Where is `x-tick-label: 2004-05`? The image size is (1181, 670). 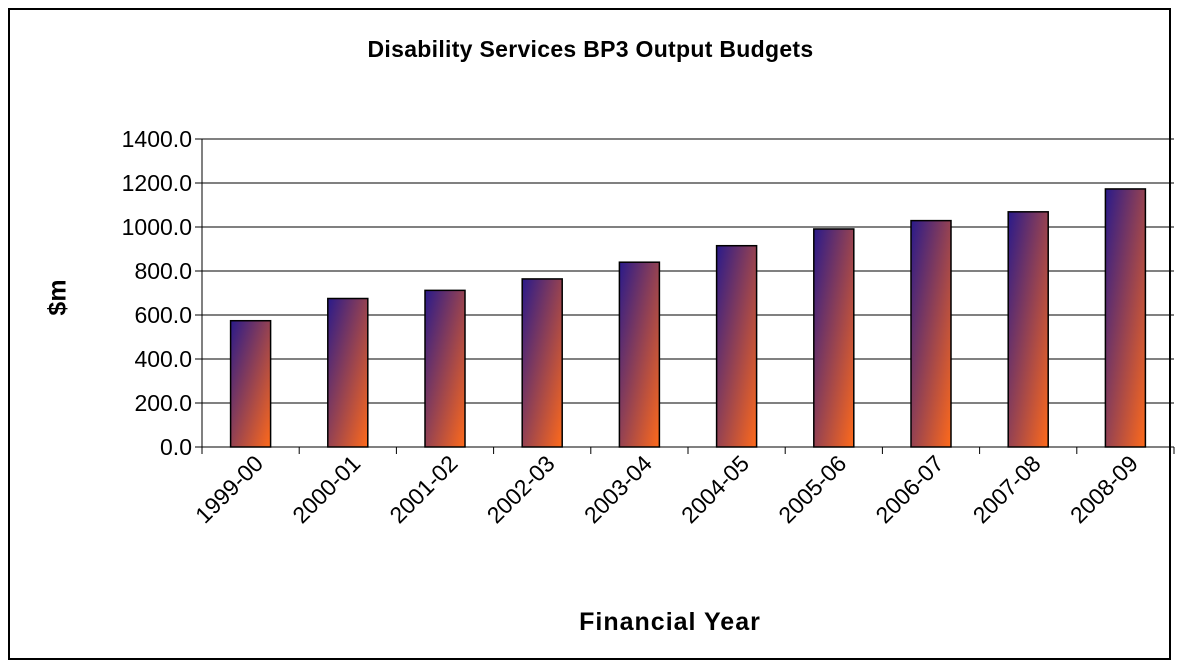
x-tick-label: 2004-05 is located at coordinates (715, 489).